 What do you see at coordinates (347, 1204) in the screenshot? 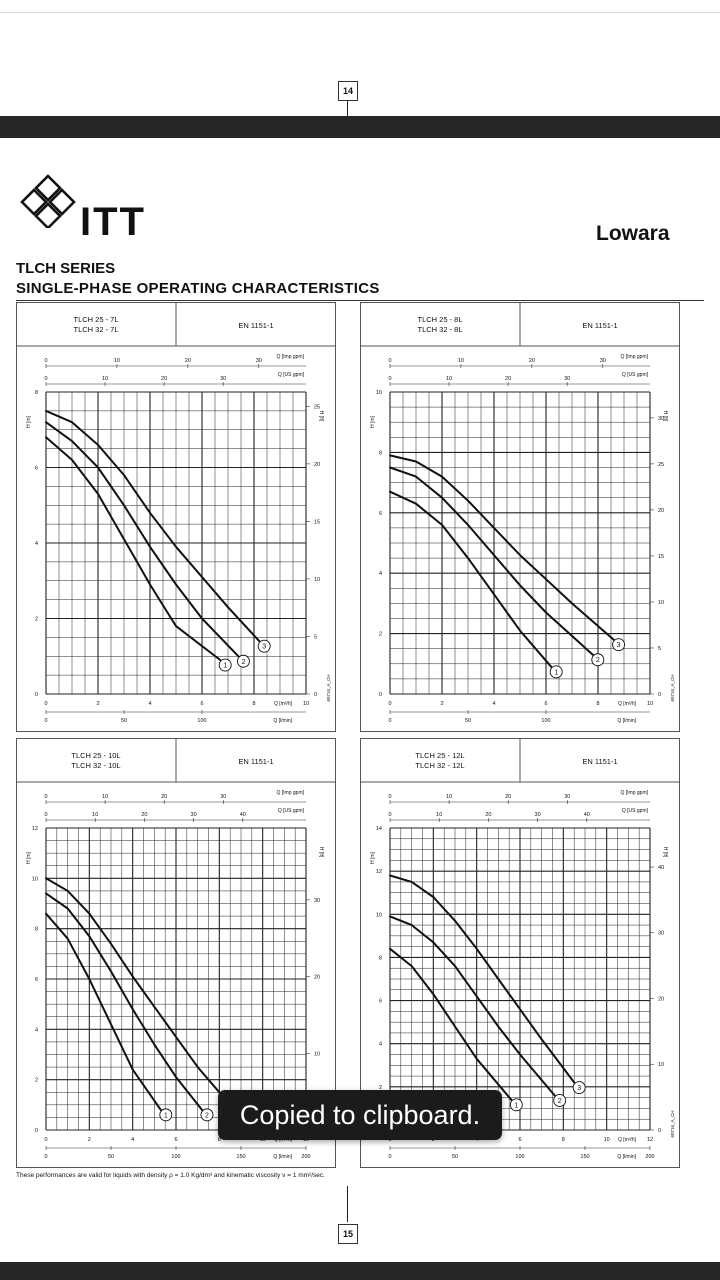
I see `page-marker-line-bottom` at bounding box center [347, 1204].